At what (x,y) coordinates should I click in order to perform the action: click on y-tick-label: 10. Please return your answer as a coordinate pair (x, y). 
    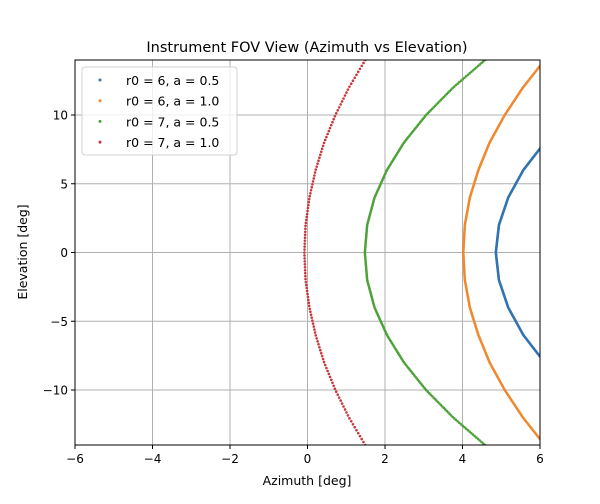
    Looking at the image, I should click on (60, 116).